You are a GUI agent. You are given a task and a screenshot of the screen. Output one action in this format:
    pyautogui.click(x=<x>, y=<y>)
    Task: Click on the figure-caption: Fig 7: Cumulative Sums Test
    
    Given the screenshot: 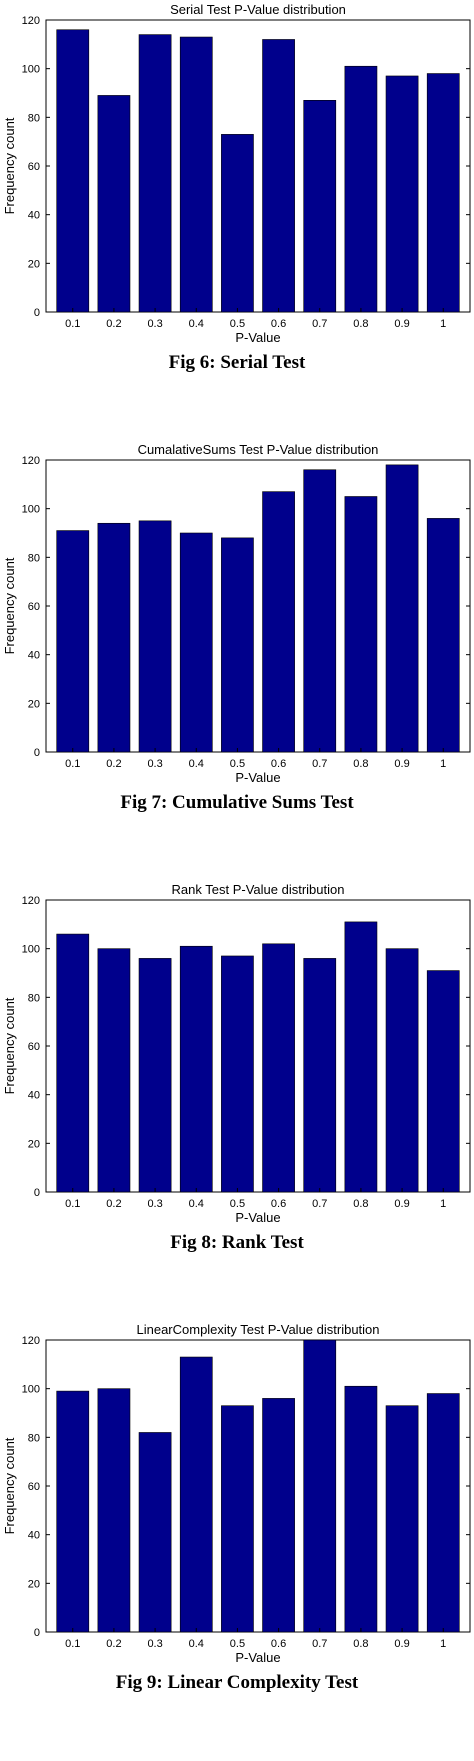 What is the action you would take?
    pyautogui.click(x=237, y=802)
    